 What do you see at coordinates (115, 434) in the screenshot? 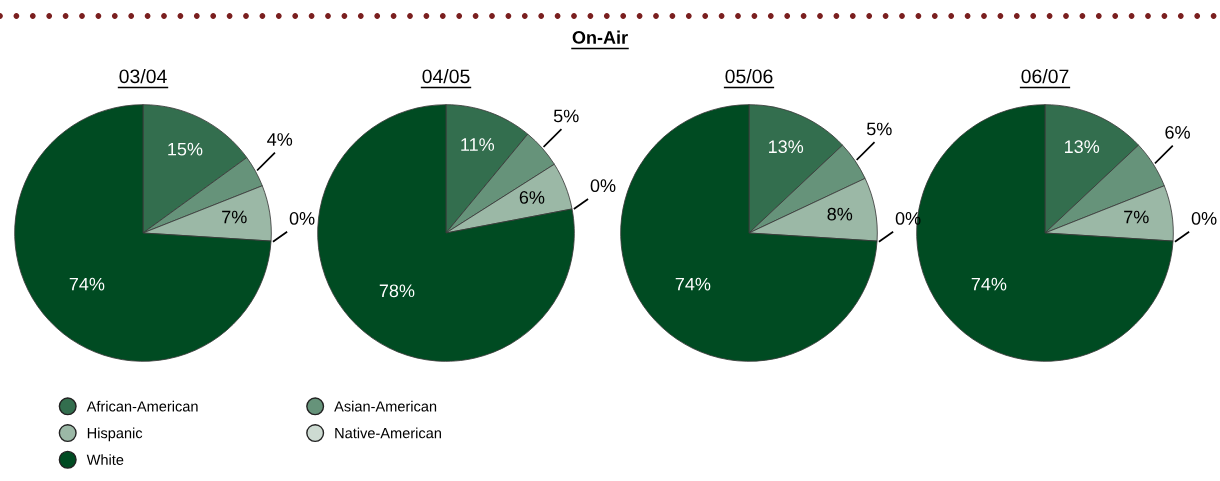
I see `legend-label: Hispanic` at bounding box center [115, 434].